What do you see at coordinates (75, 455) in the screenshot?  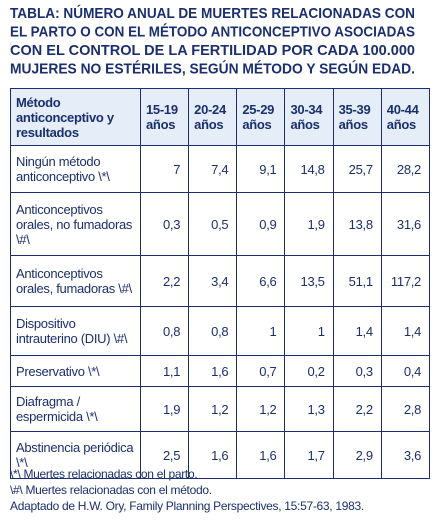 I see `method-cell: Abstinencia periódica \*\` at bounding box center [75, 455].